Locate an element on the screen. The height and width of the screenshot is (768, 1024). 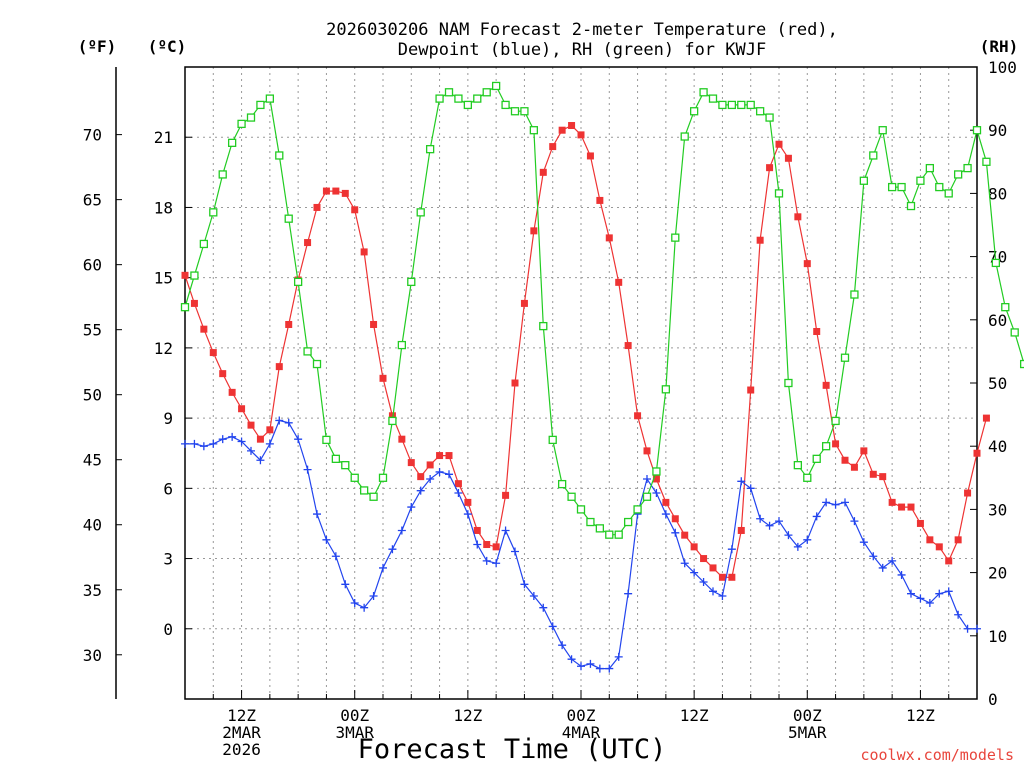
x-tick-label: 2026 is located at coordinates (241, 749).